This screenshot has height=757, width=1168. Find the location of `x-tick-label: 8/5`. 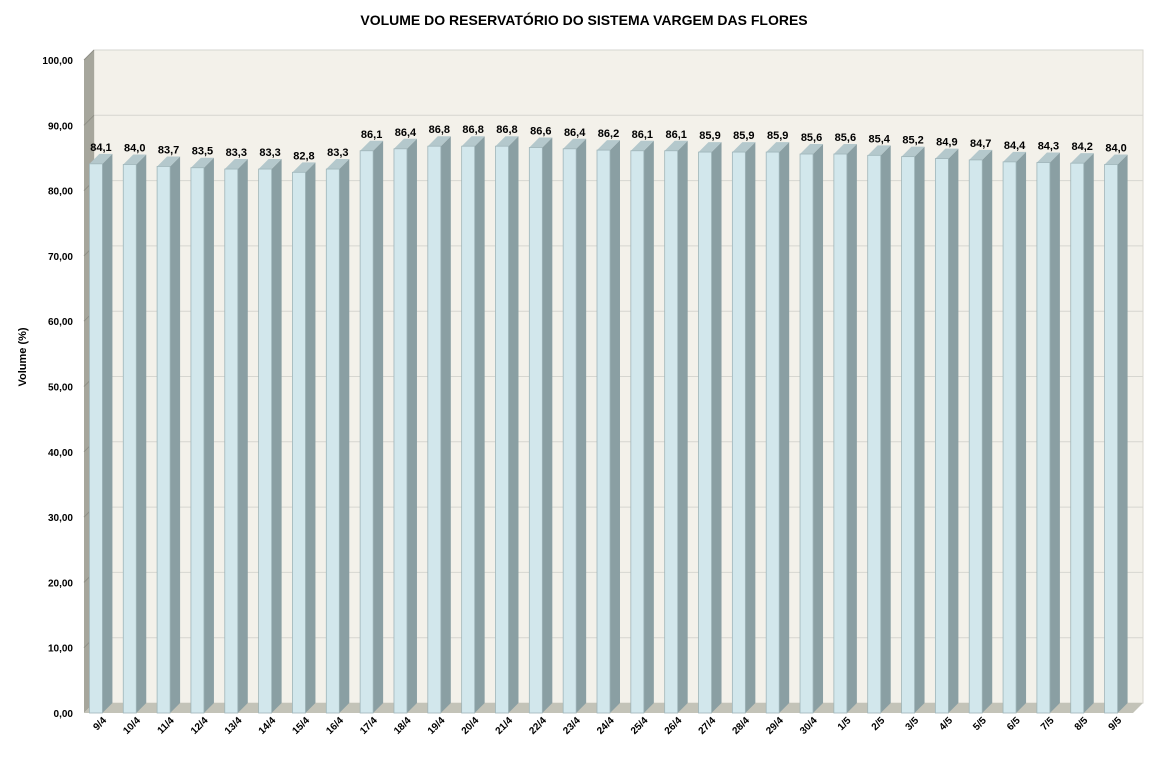

x-tick-label: 8/5 is located at coordinates (1082, 724).